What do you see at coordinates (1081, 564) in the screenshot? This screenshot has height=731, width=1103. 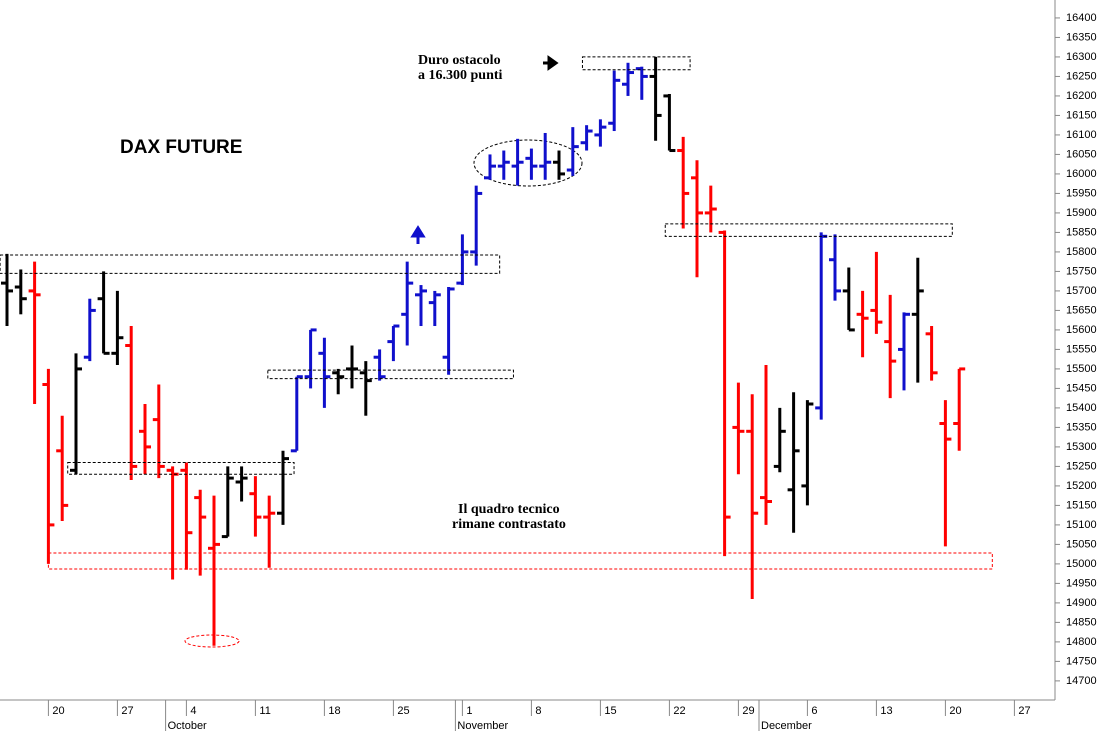 I see `y-tick-label: 15000` at bounding box center [1081, 564].